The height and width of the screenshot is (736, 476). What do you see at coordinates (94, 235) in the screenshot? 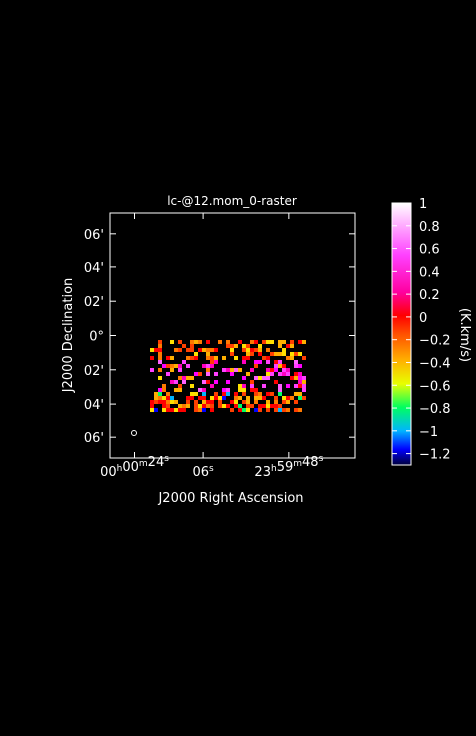
I see `y-tick-label: 06'` at bounding box center [94, 235].